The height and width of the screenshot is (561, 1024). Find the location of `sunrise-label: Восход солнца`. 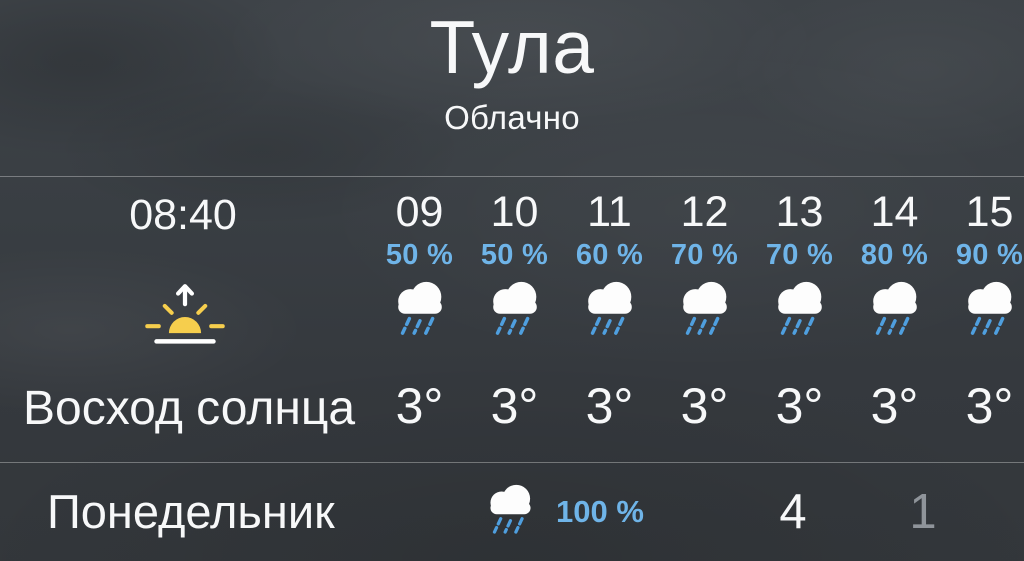

sunrise-label: Восход солнца is located at coordinates (189, 408).